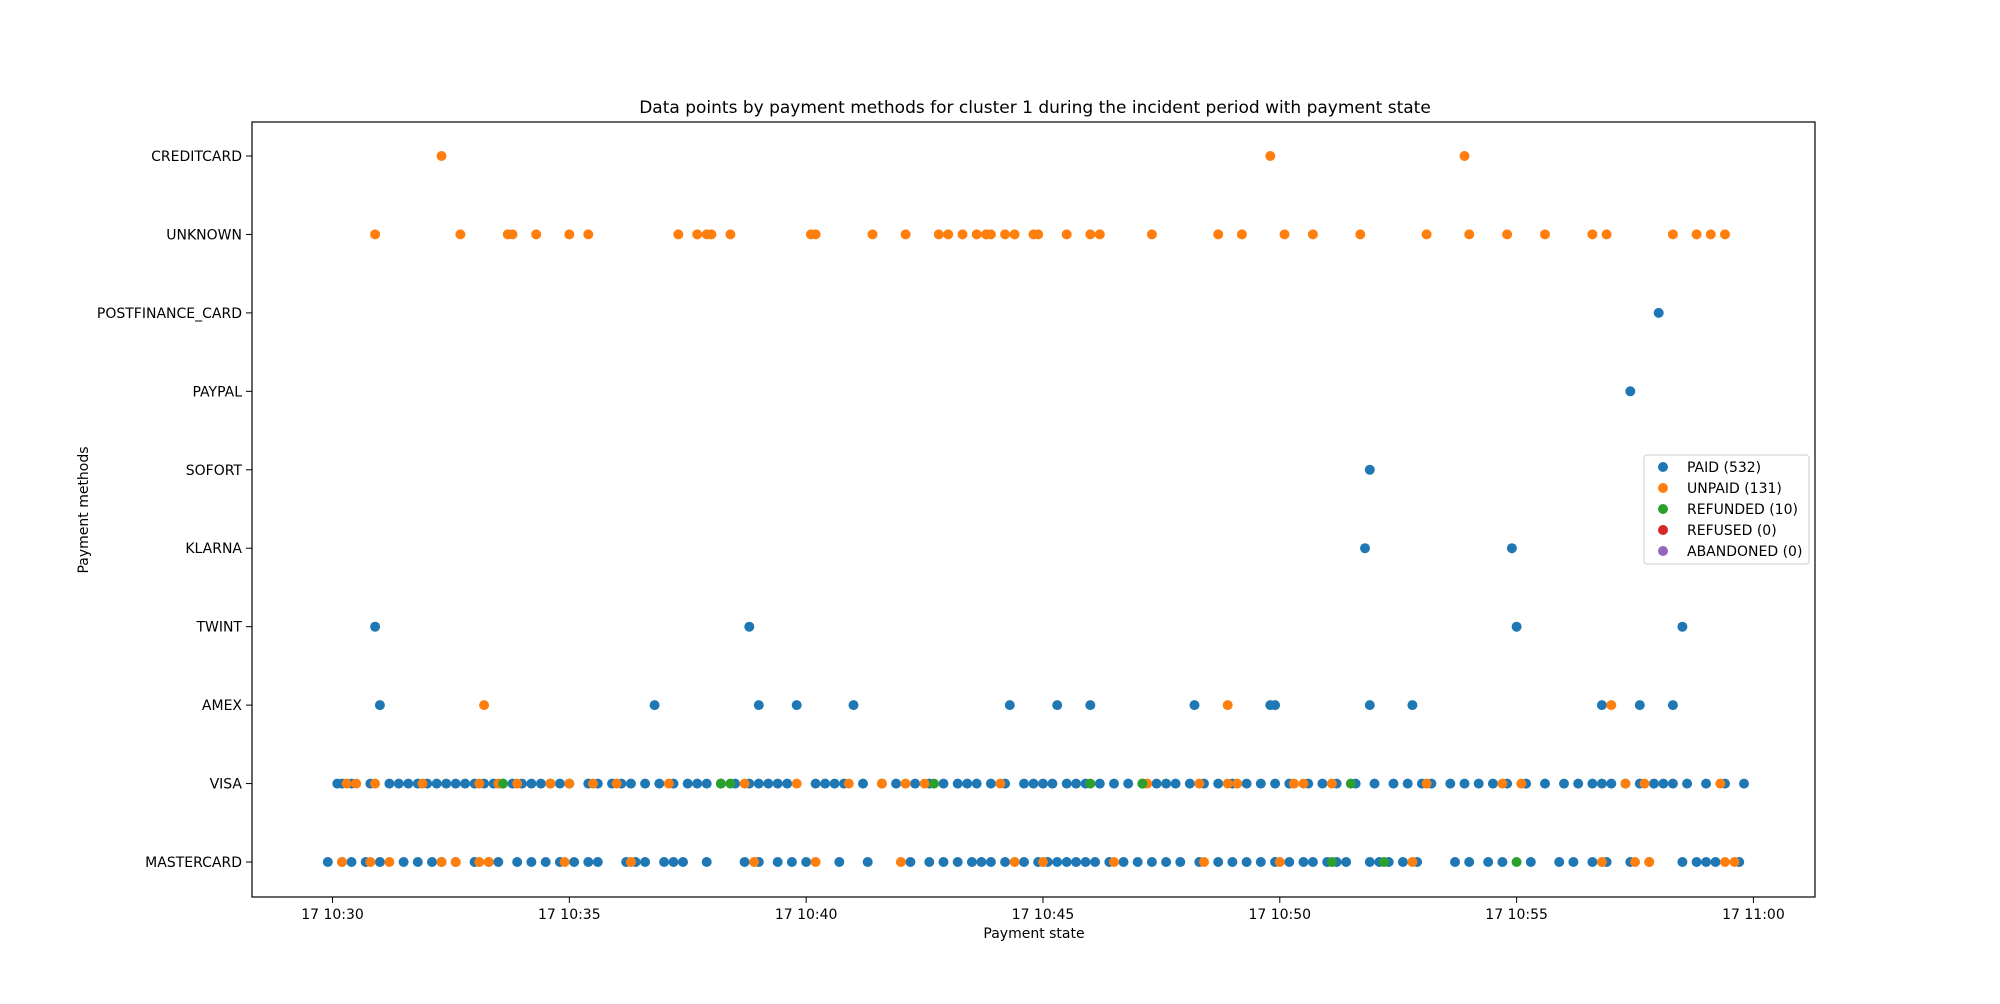 This screenshot has height=1004, width=2000. I want to click on y-axis-label: Payment methods, so click(84, 509).